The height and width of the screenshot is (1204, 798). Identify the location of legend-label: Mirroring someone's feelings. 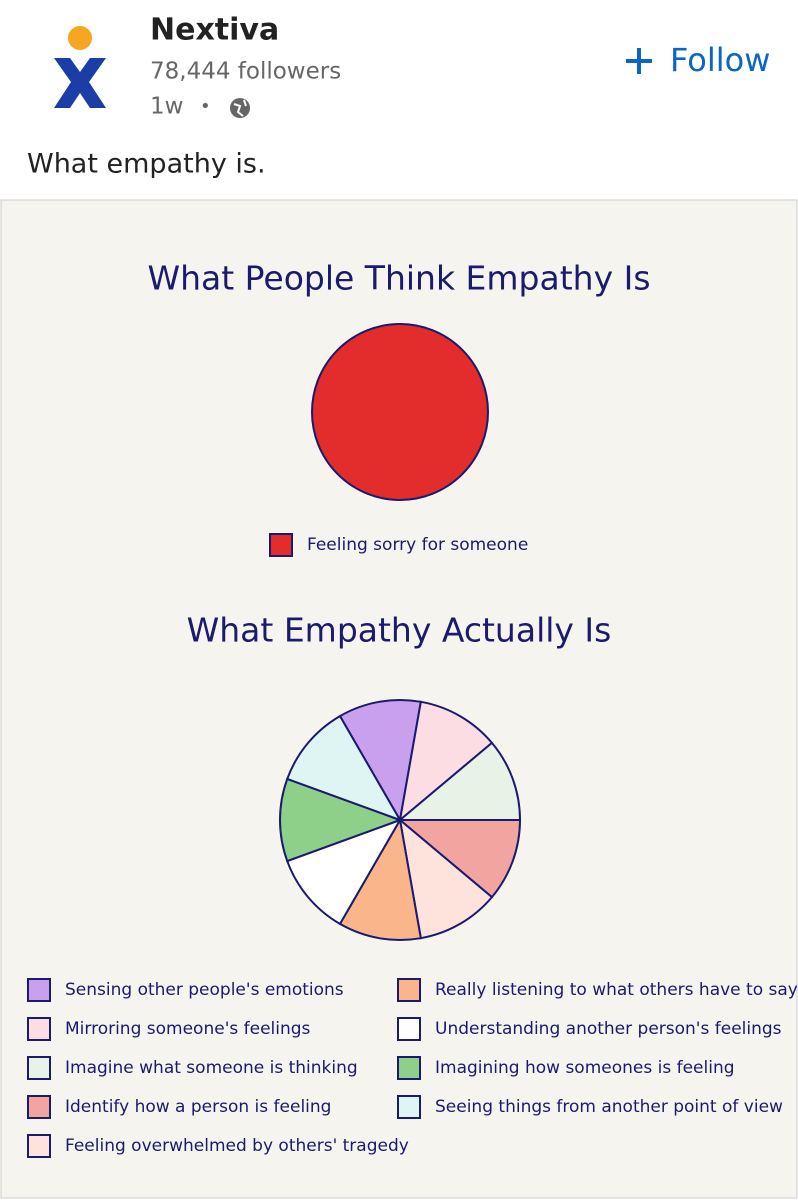
(188, 1029).